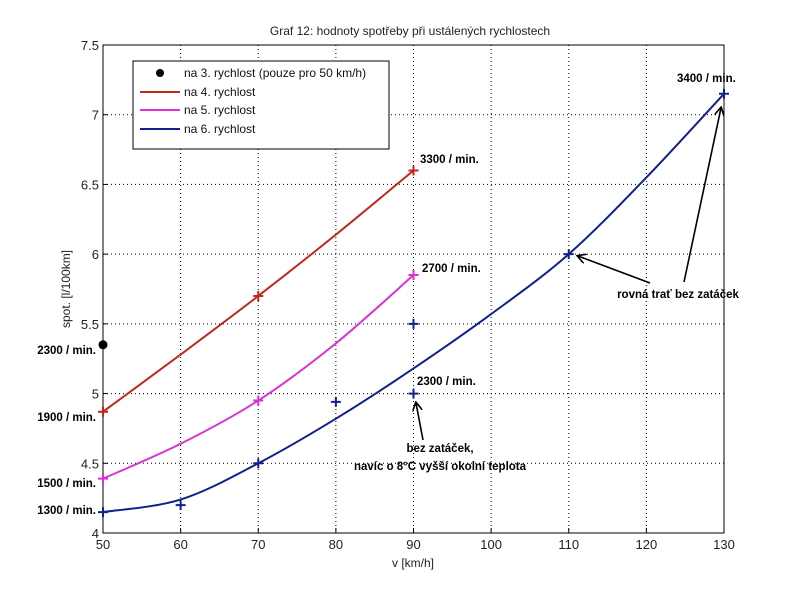 The image size is (800, 600). Describe the element at coordinates (103, 345) in the screenshot. I see `data-point-dot` at that location.